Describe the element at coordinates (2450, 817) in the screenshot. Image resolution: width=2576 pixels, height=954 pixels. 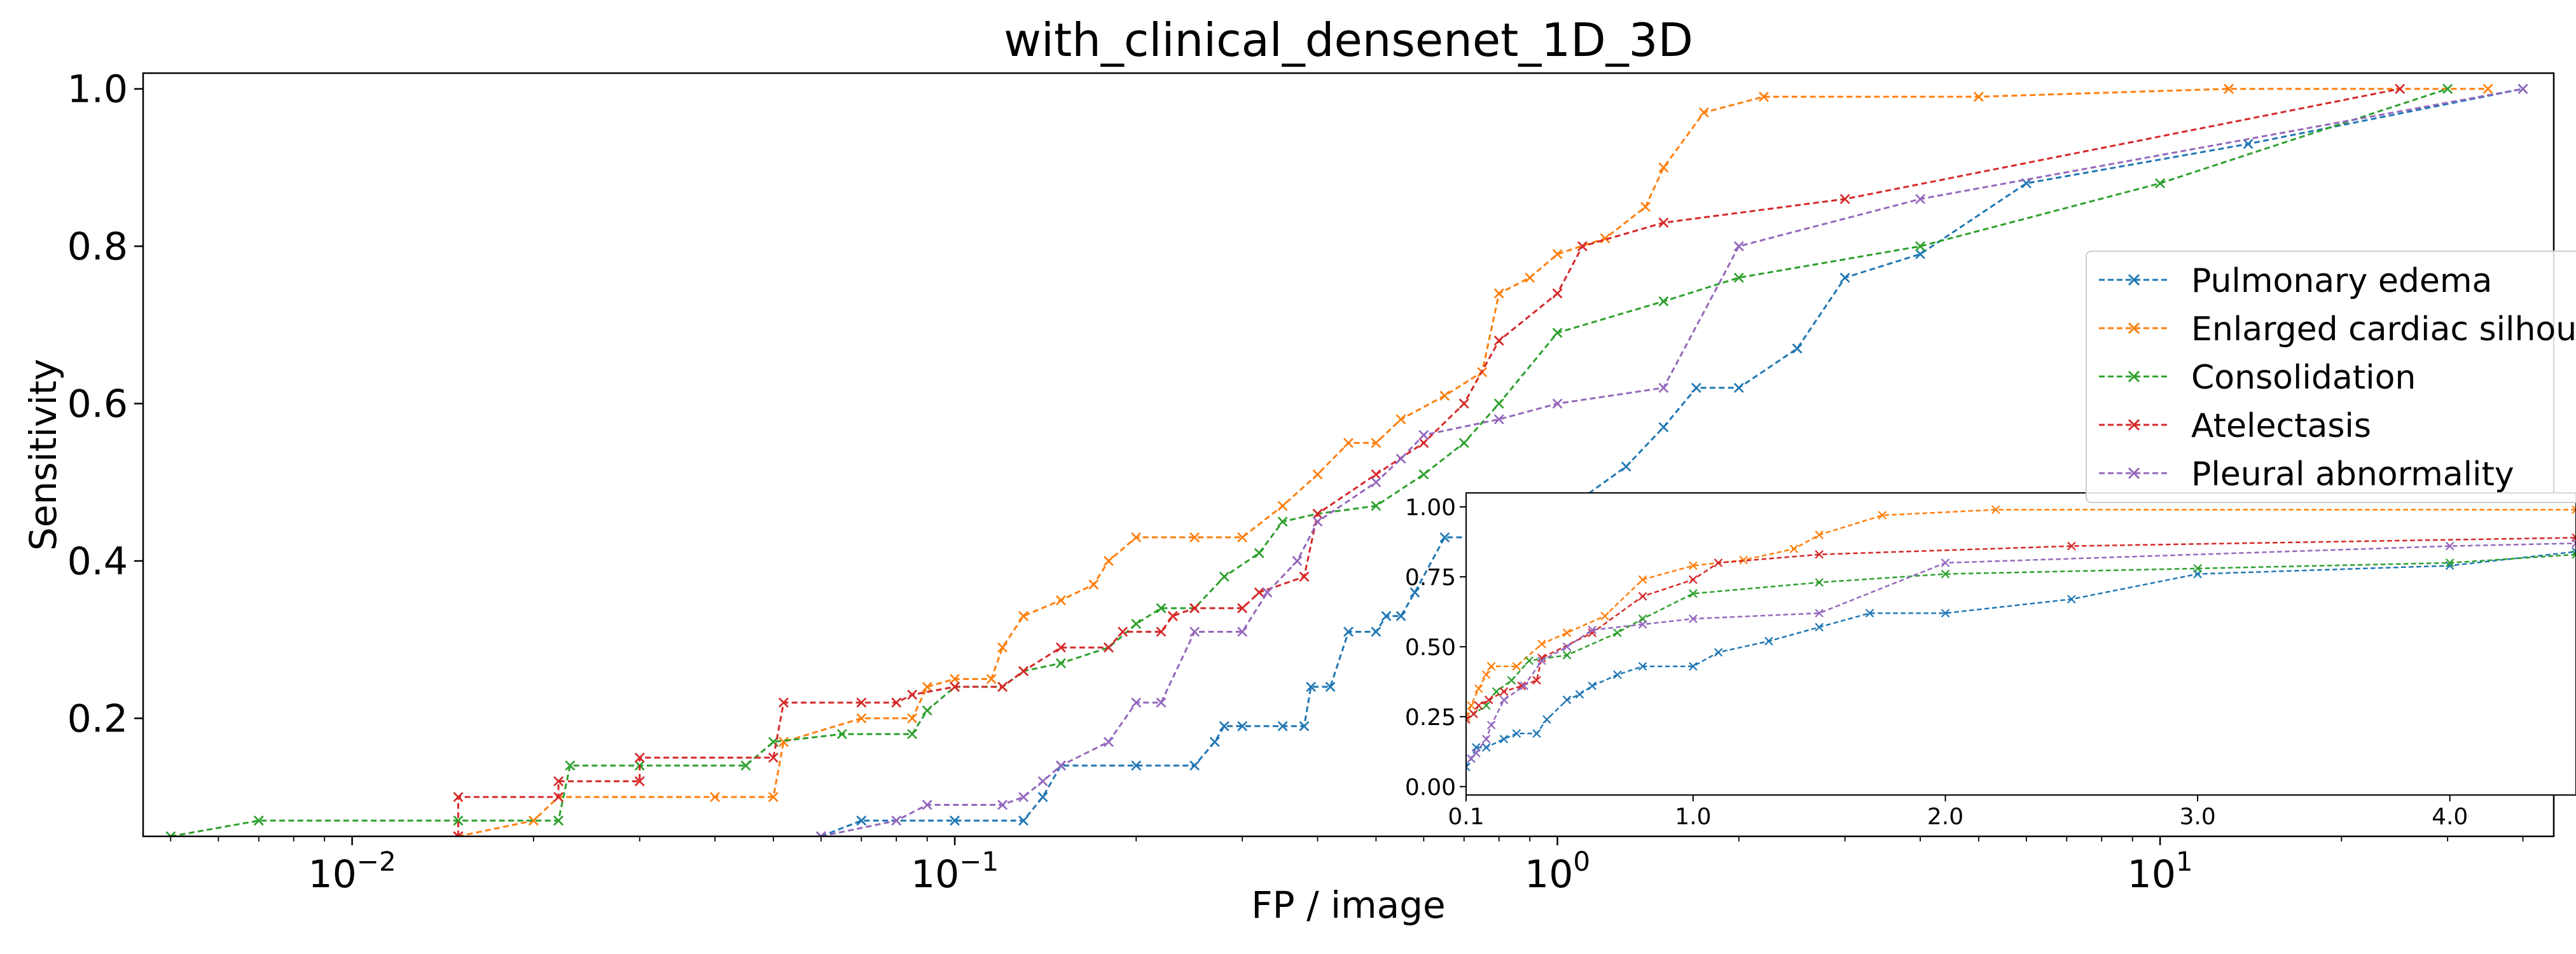
I see `inset-x-tick-label: 4.0` at that location.